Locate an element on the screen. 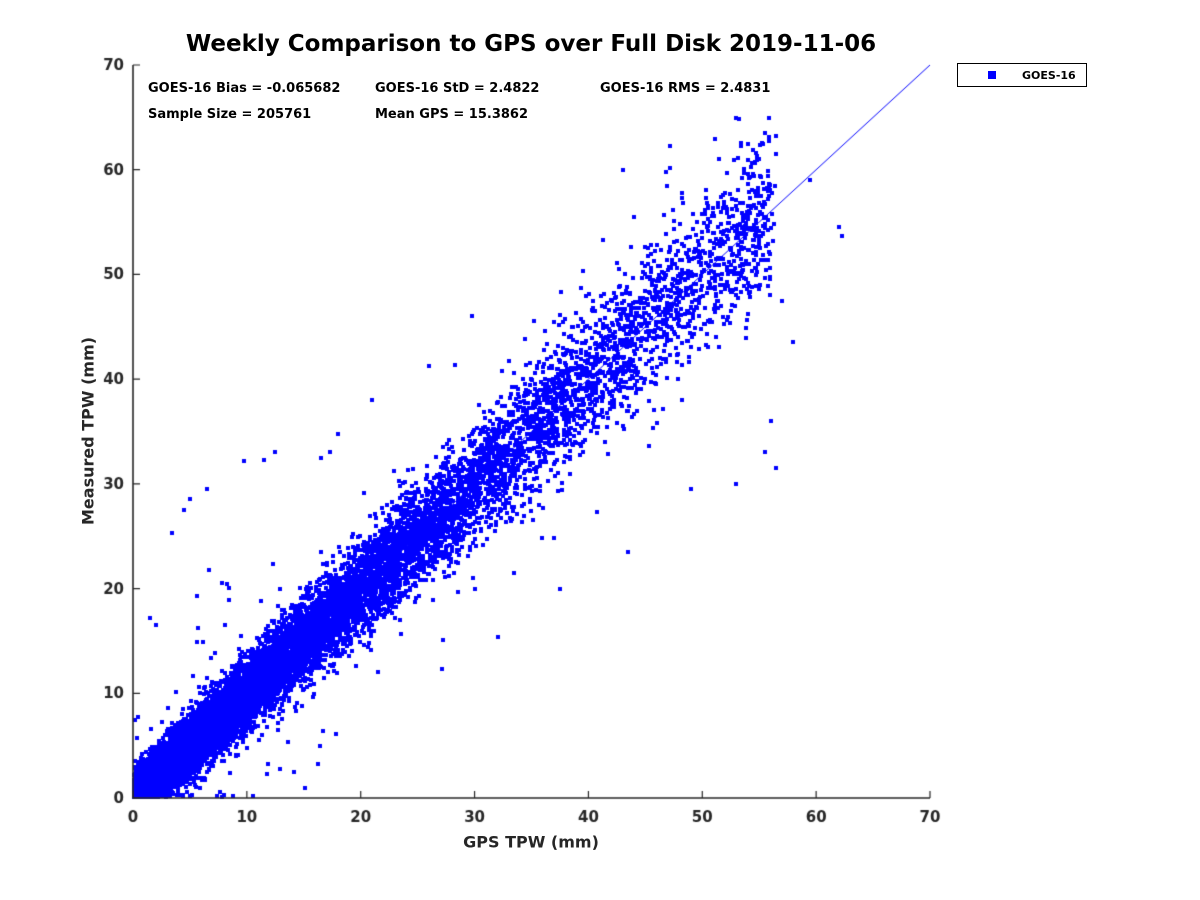 This screenshot has height=900, width=1200. stat-std: GOES-16 StD = 2.4822 is located at coordinates (457, 88).